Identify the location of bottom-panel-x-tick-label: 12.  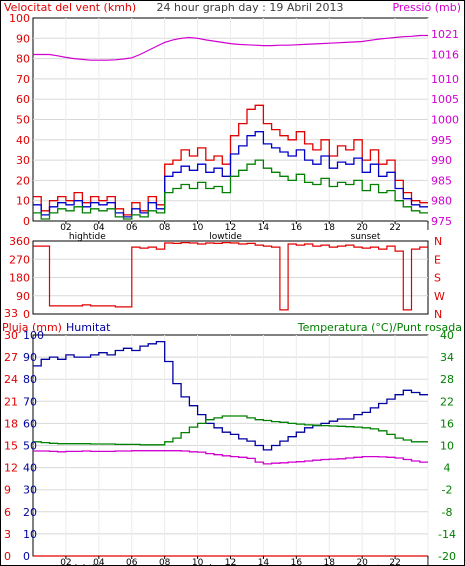
(230, 562).